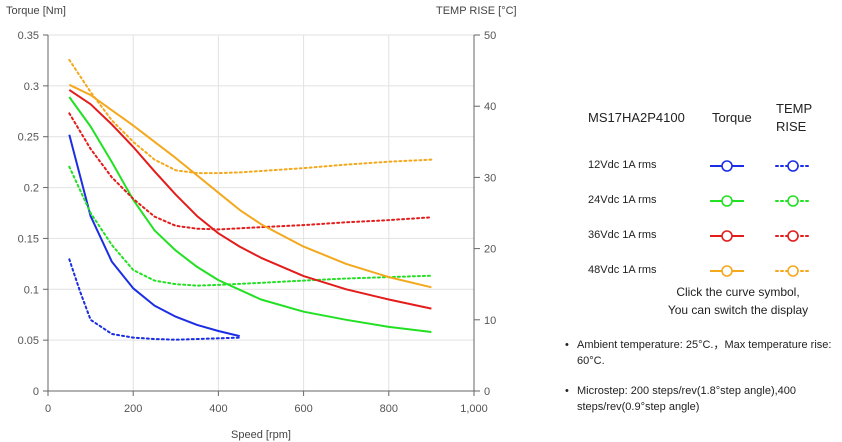 This screenshot has width=842, height=442. Describe the element at coordinates (704, 201) in the screenshot. I see `legend-row-2: 24Vdc 1A rms` at that location.